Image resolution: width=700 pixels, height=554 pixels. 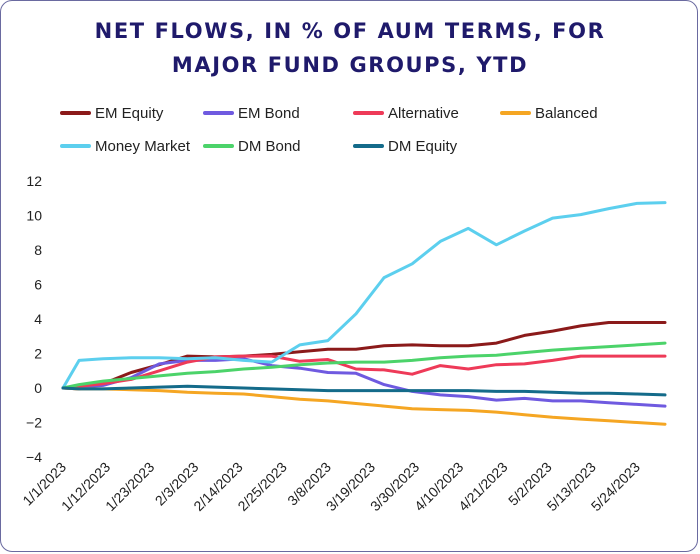 I want to click on legend-item-em-equity: EM Equity, so click(x=112, y=113).